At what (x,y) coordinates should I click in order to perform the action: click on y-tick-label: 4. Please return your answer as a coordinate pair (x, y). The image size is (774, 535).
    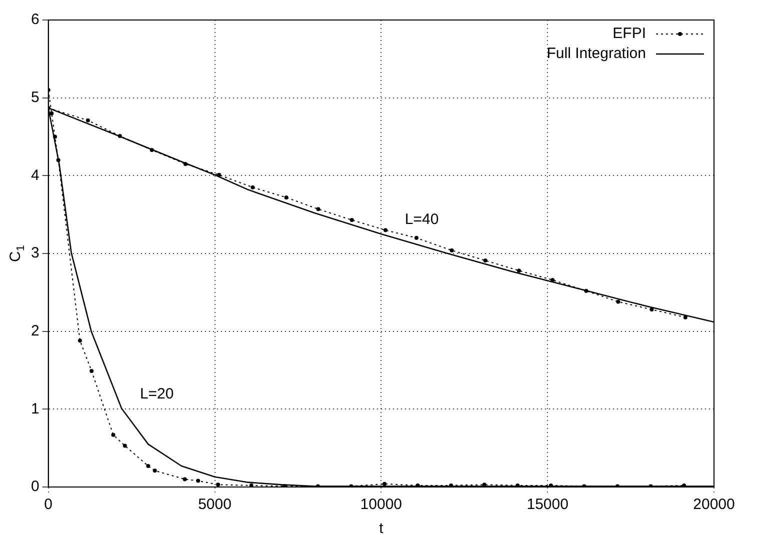
    Looking at the image, I should click on (35, 175).